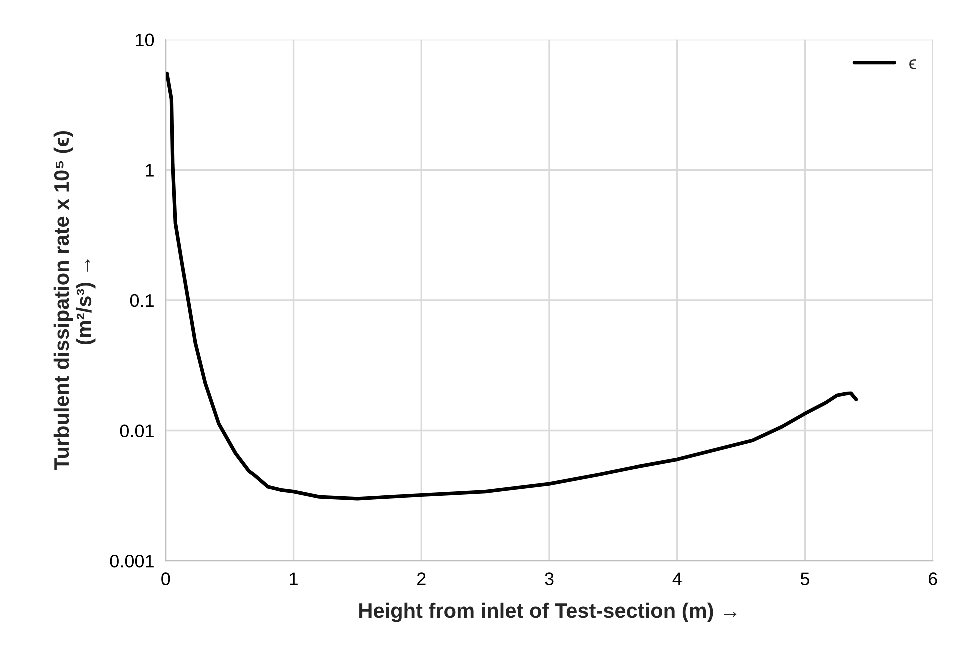 The height and width of the screenshot is (664, 959). I want to click on y-tick-label: 1, so click(150, 170).